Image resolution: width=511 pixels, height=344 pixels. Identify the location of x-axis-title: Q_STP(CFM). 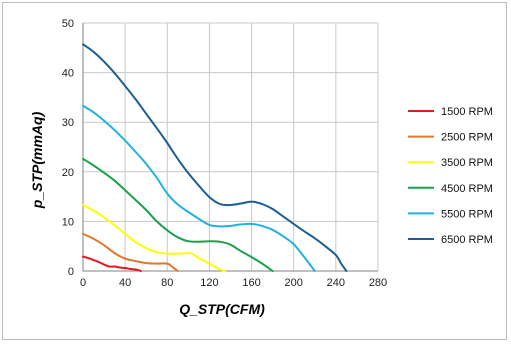
(222, 309).